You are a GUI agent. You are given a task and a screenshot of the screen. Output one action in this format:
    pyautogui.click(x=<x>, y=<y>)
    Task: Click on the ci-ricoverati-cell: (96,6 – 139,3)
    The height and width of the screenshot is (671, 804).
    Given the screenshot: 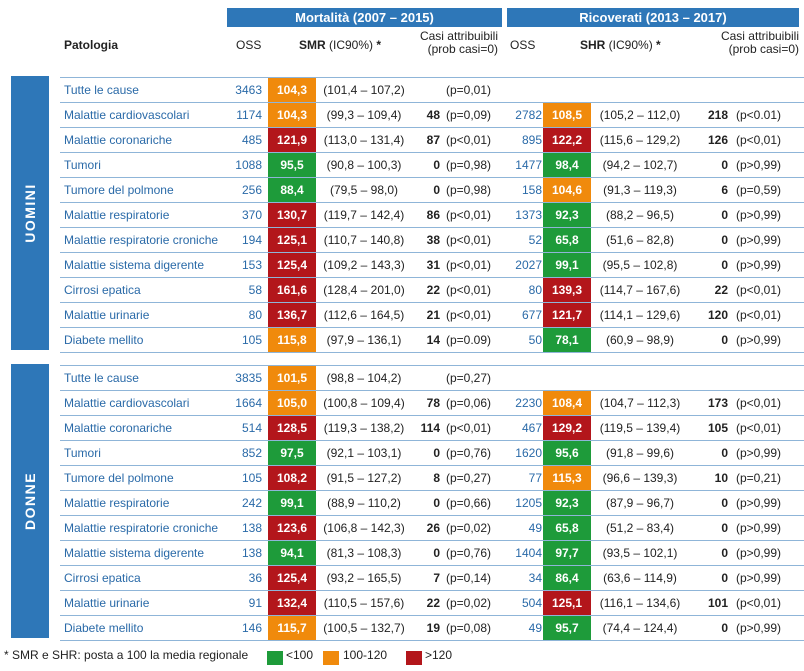 What is the action you would take?
    pyautogui.click(x=640, y=478)
    